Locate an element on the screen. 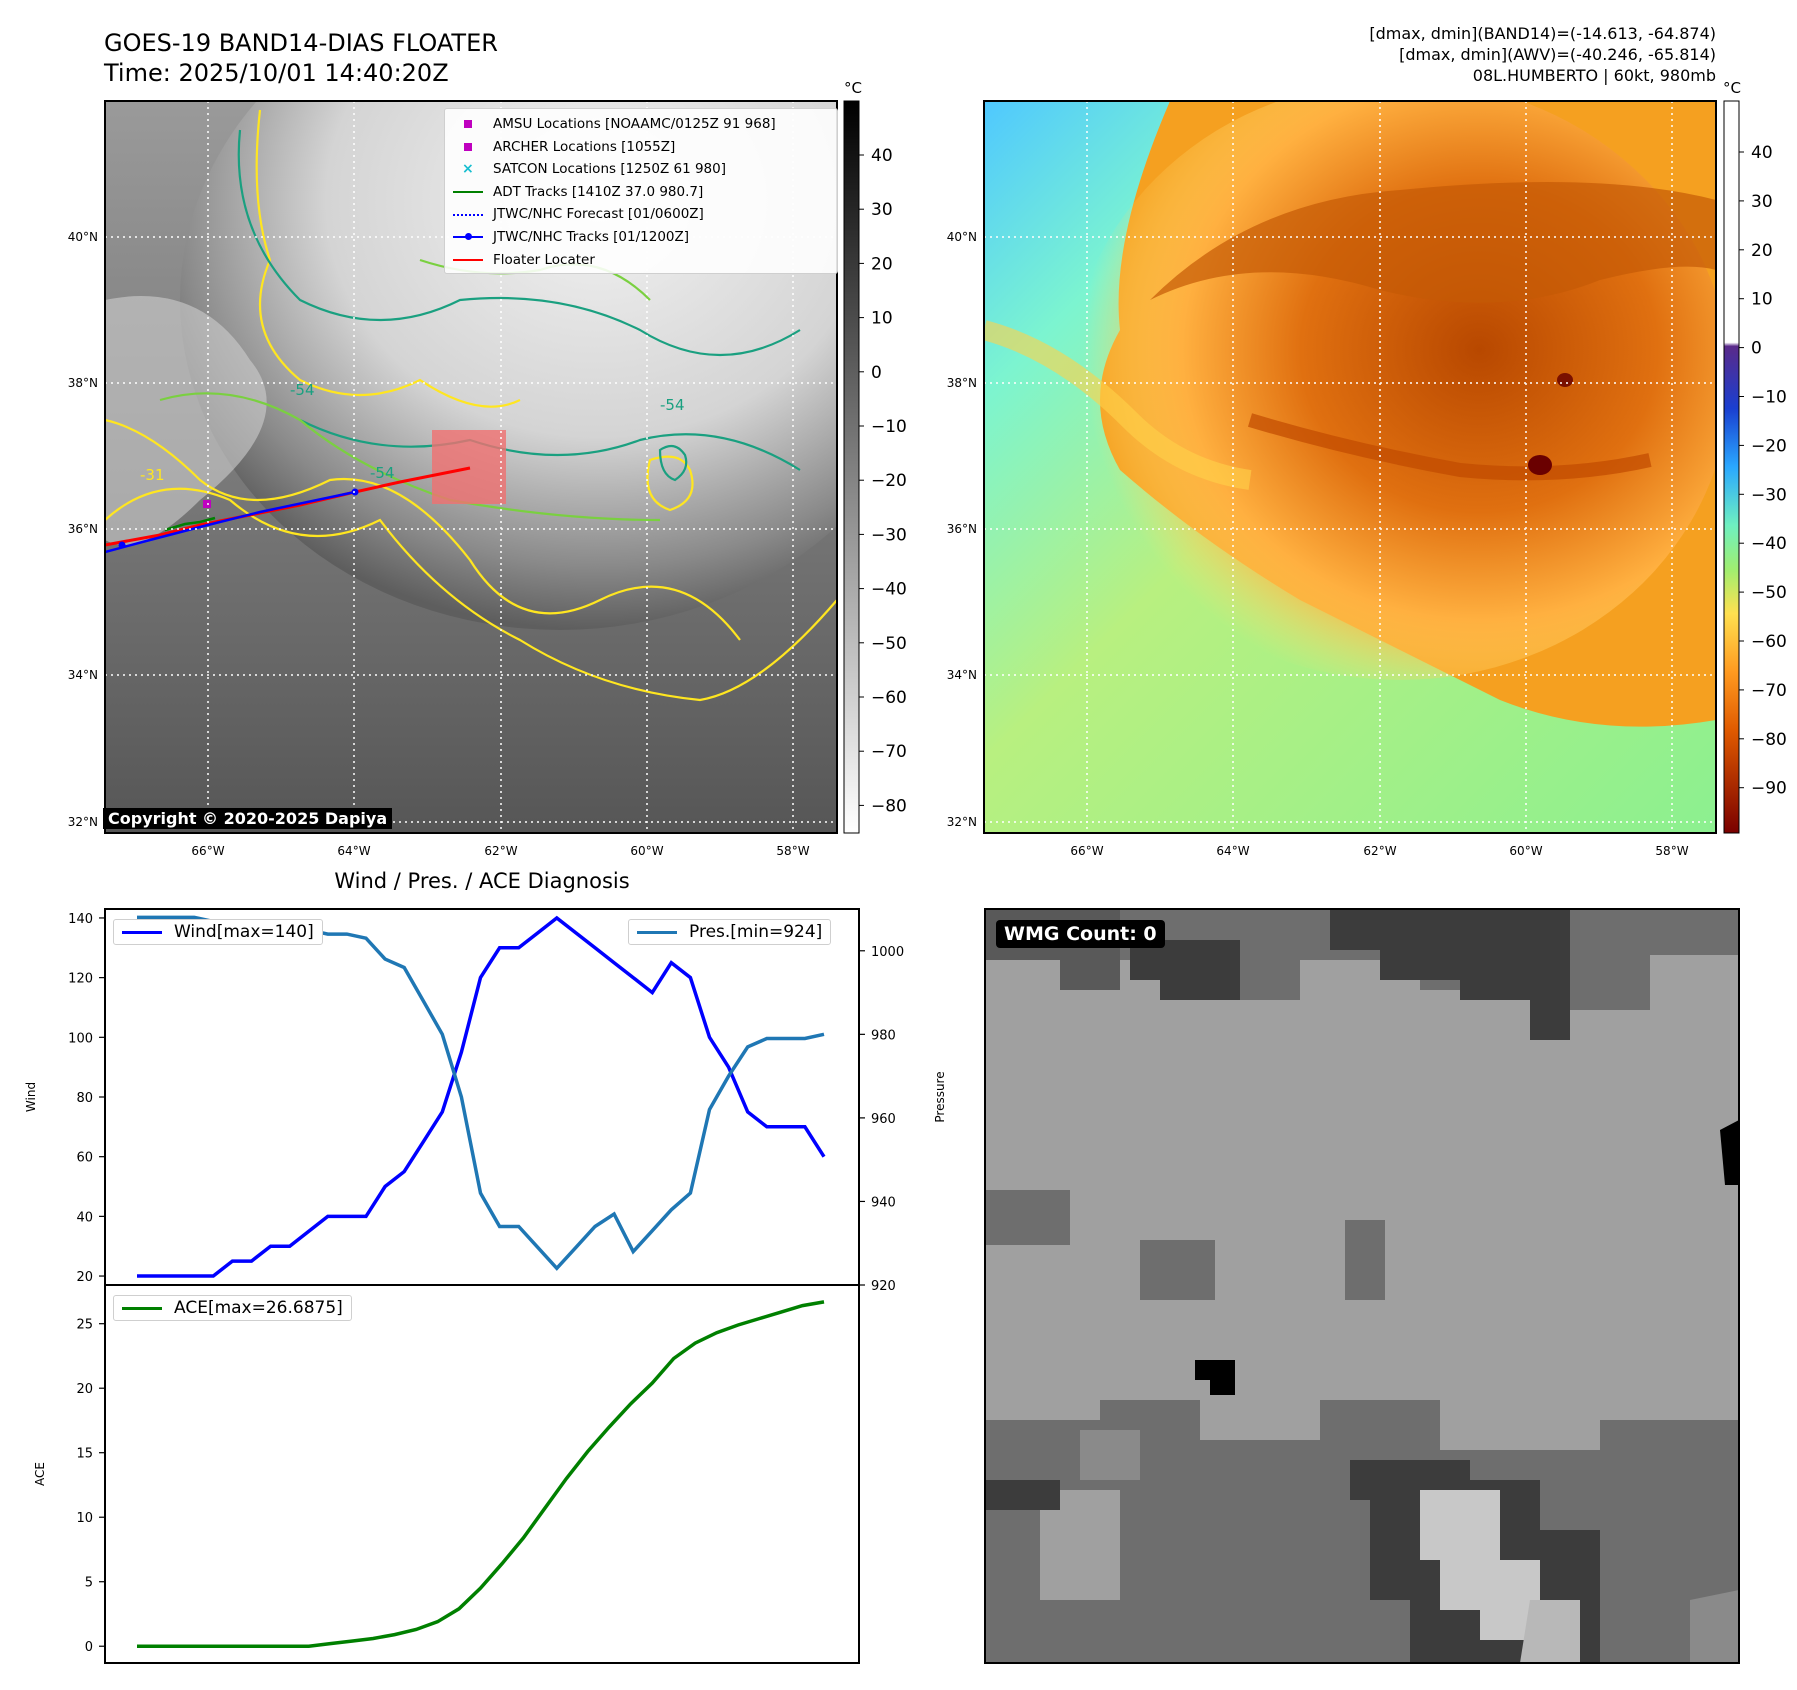  colorbar-tick-label: 20 is located at coordinates (882, 264).